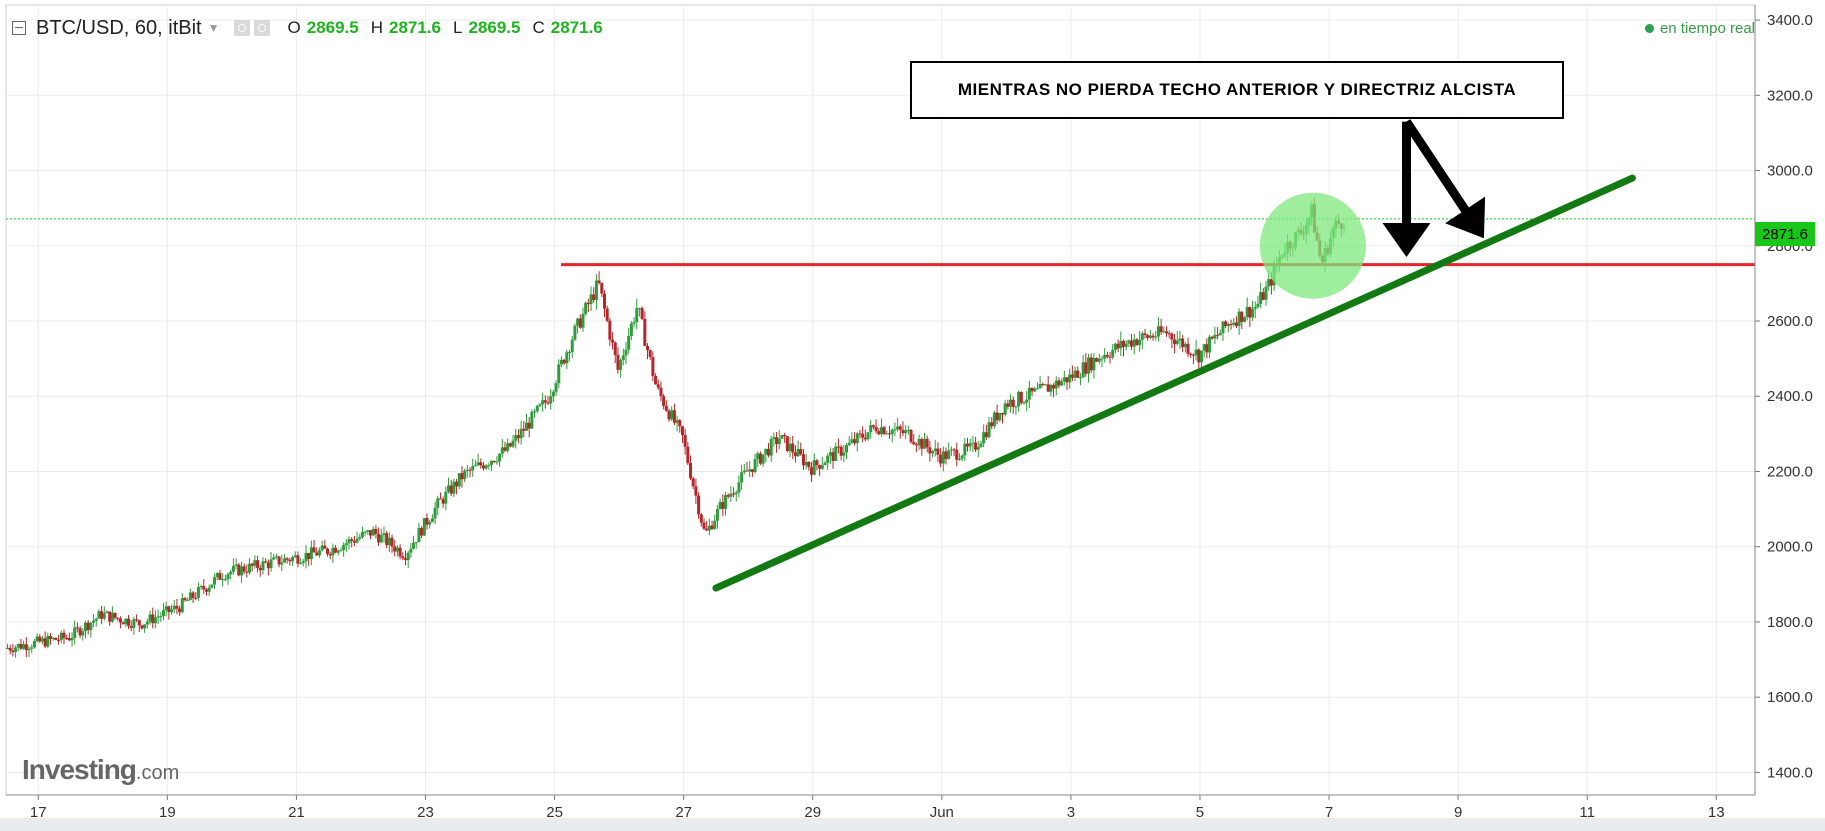 Image resolution: width=1825 pixels, height=831 pixels. I want to click on logo-main: Investing, so click(79, 769).